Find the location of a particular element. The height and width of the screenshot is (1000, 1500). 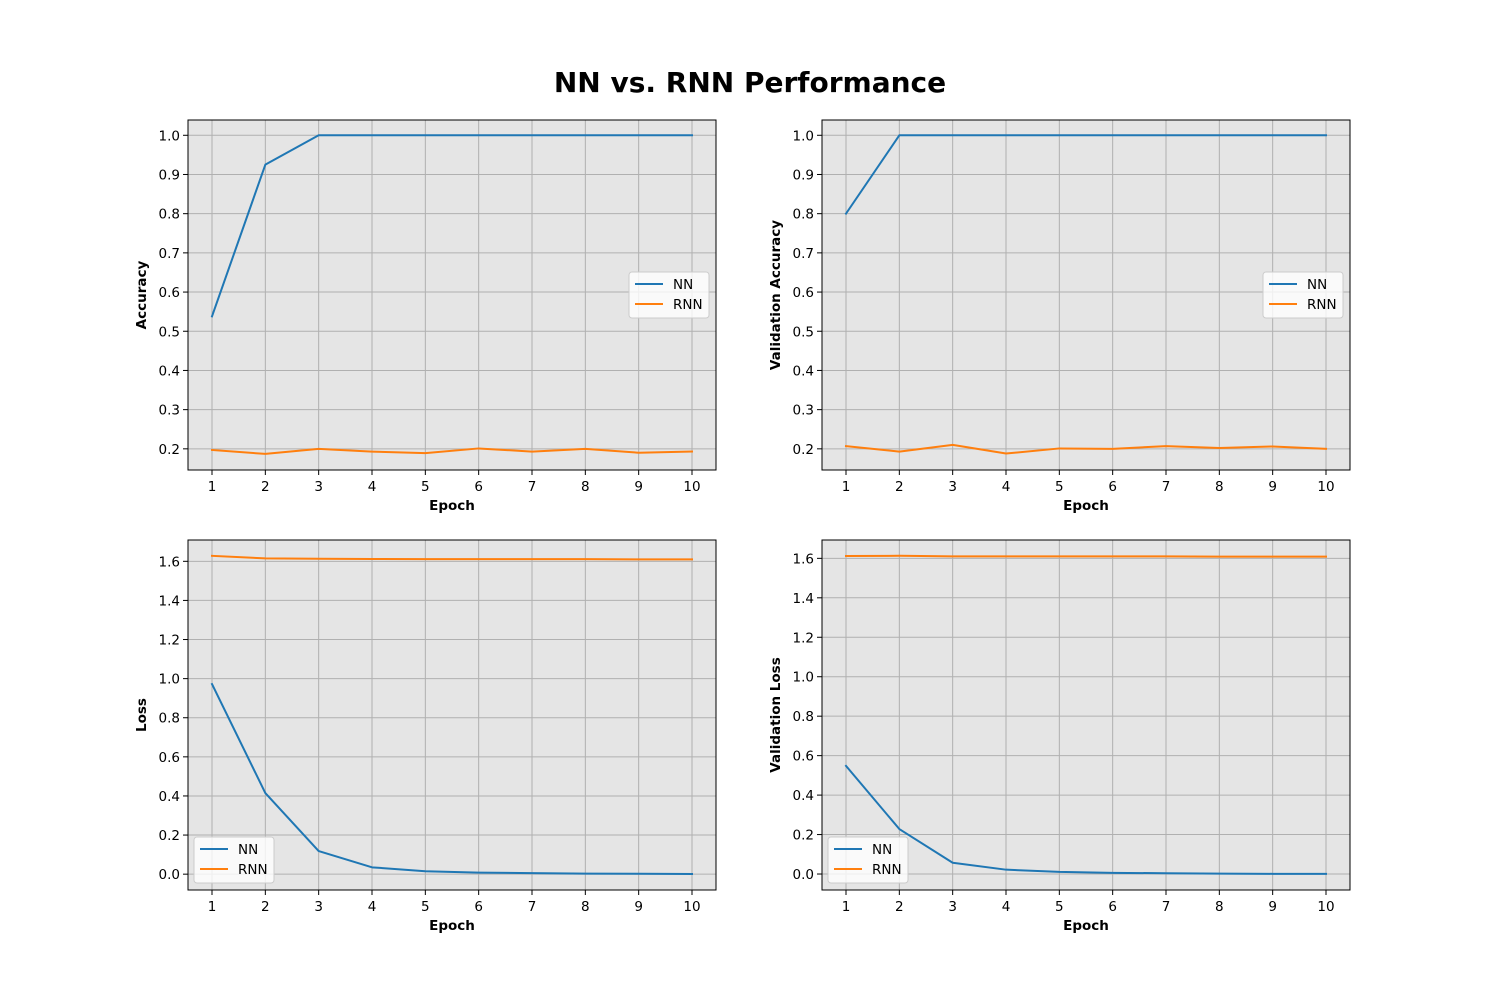

y-axis-label: Accuracy is located at coordinates (142, 294).